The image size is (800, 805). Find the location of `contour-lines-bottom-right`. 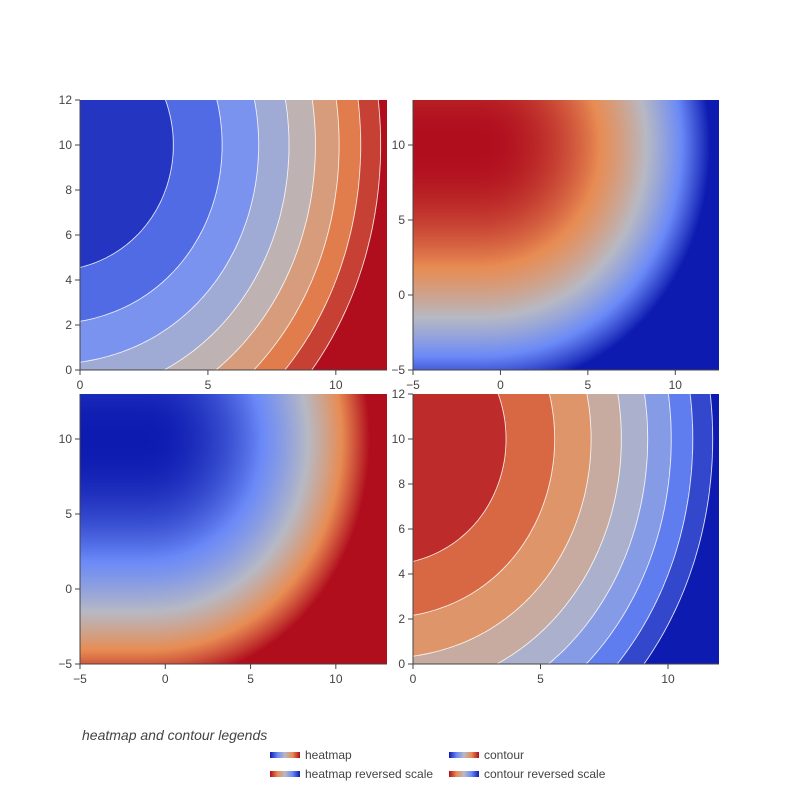

contour-lines-bottom-right is located at coordinates (563, 529).